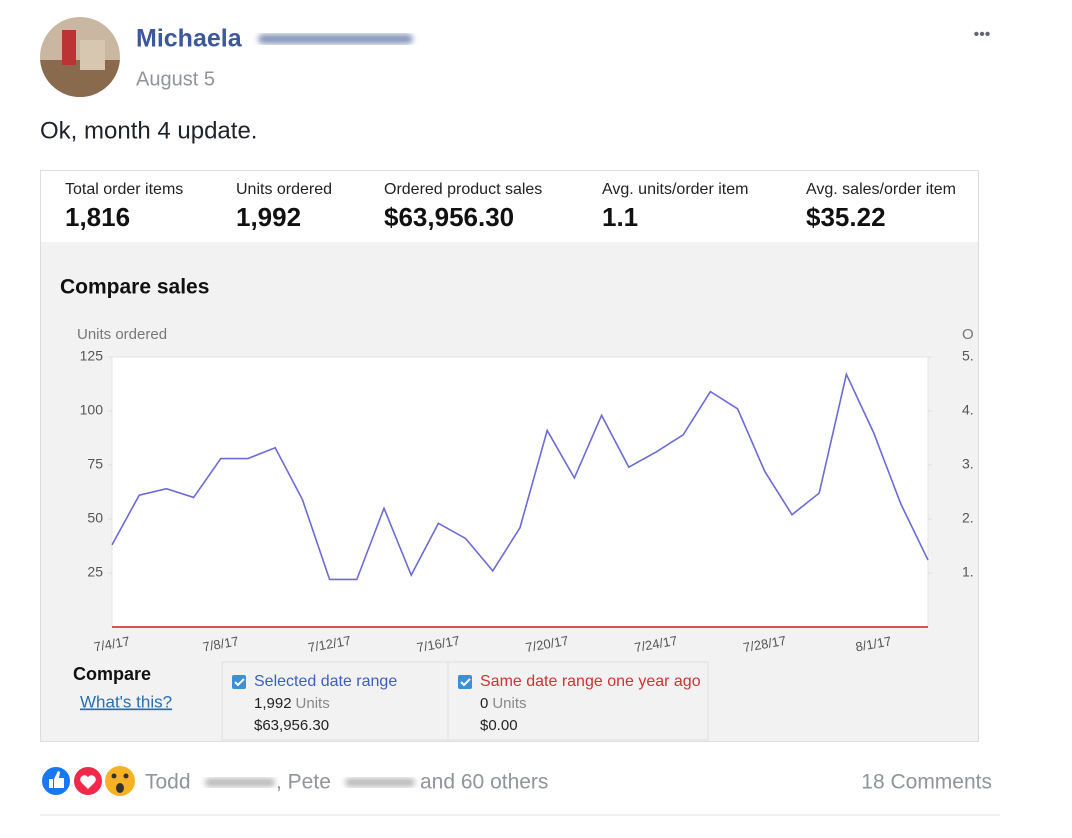 This screenshot has height=838, width=1072. Describe the element at coordinates (95, 572) in the screenshot. I see `y-tick-label: 25` at that location.